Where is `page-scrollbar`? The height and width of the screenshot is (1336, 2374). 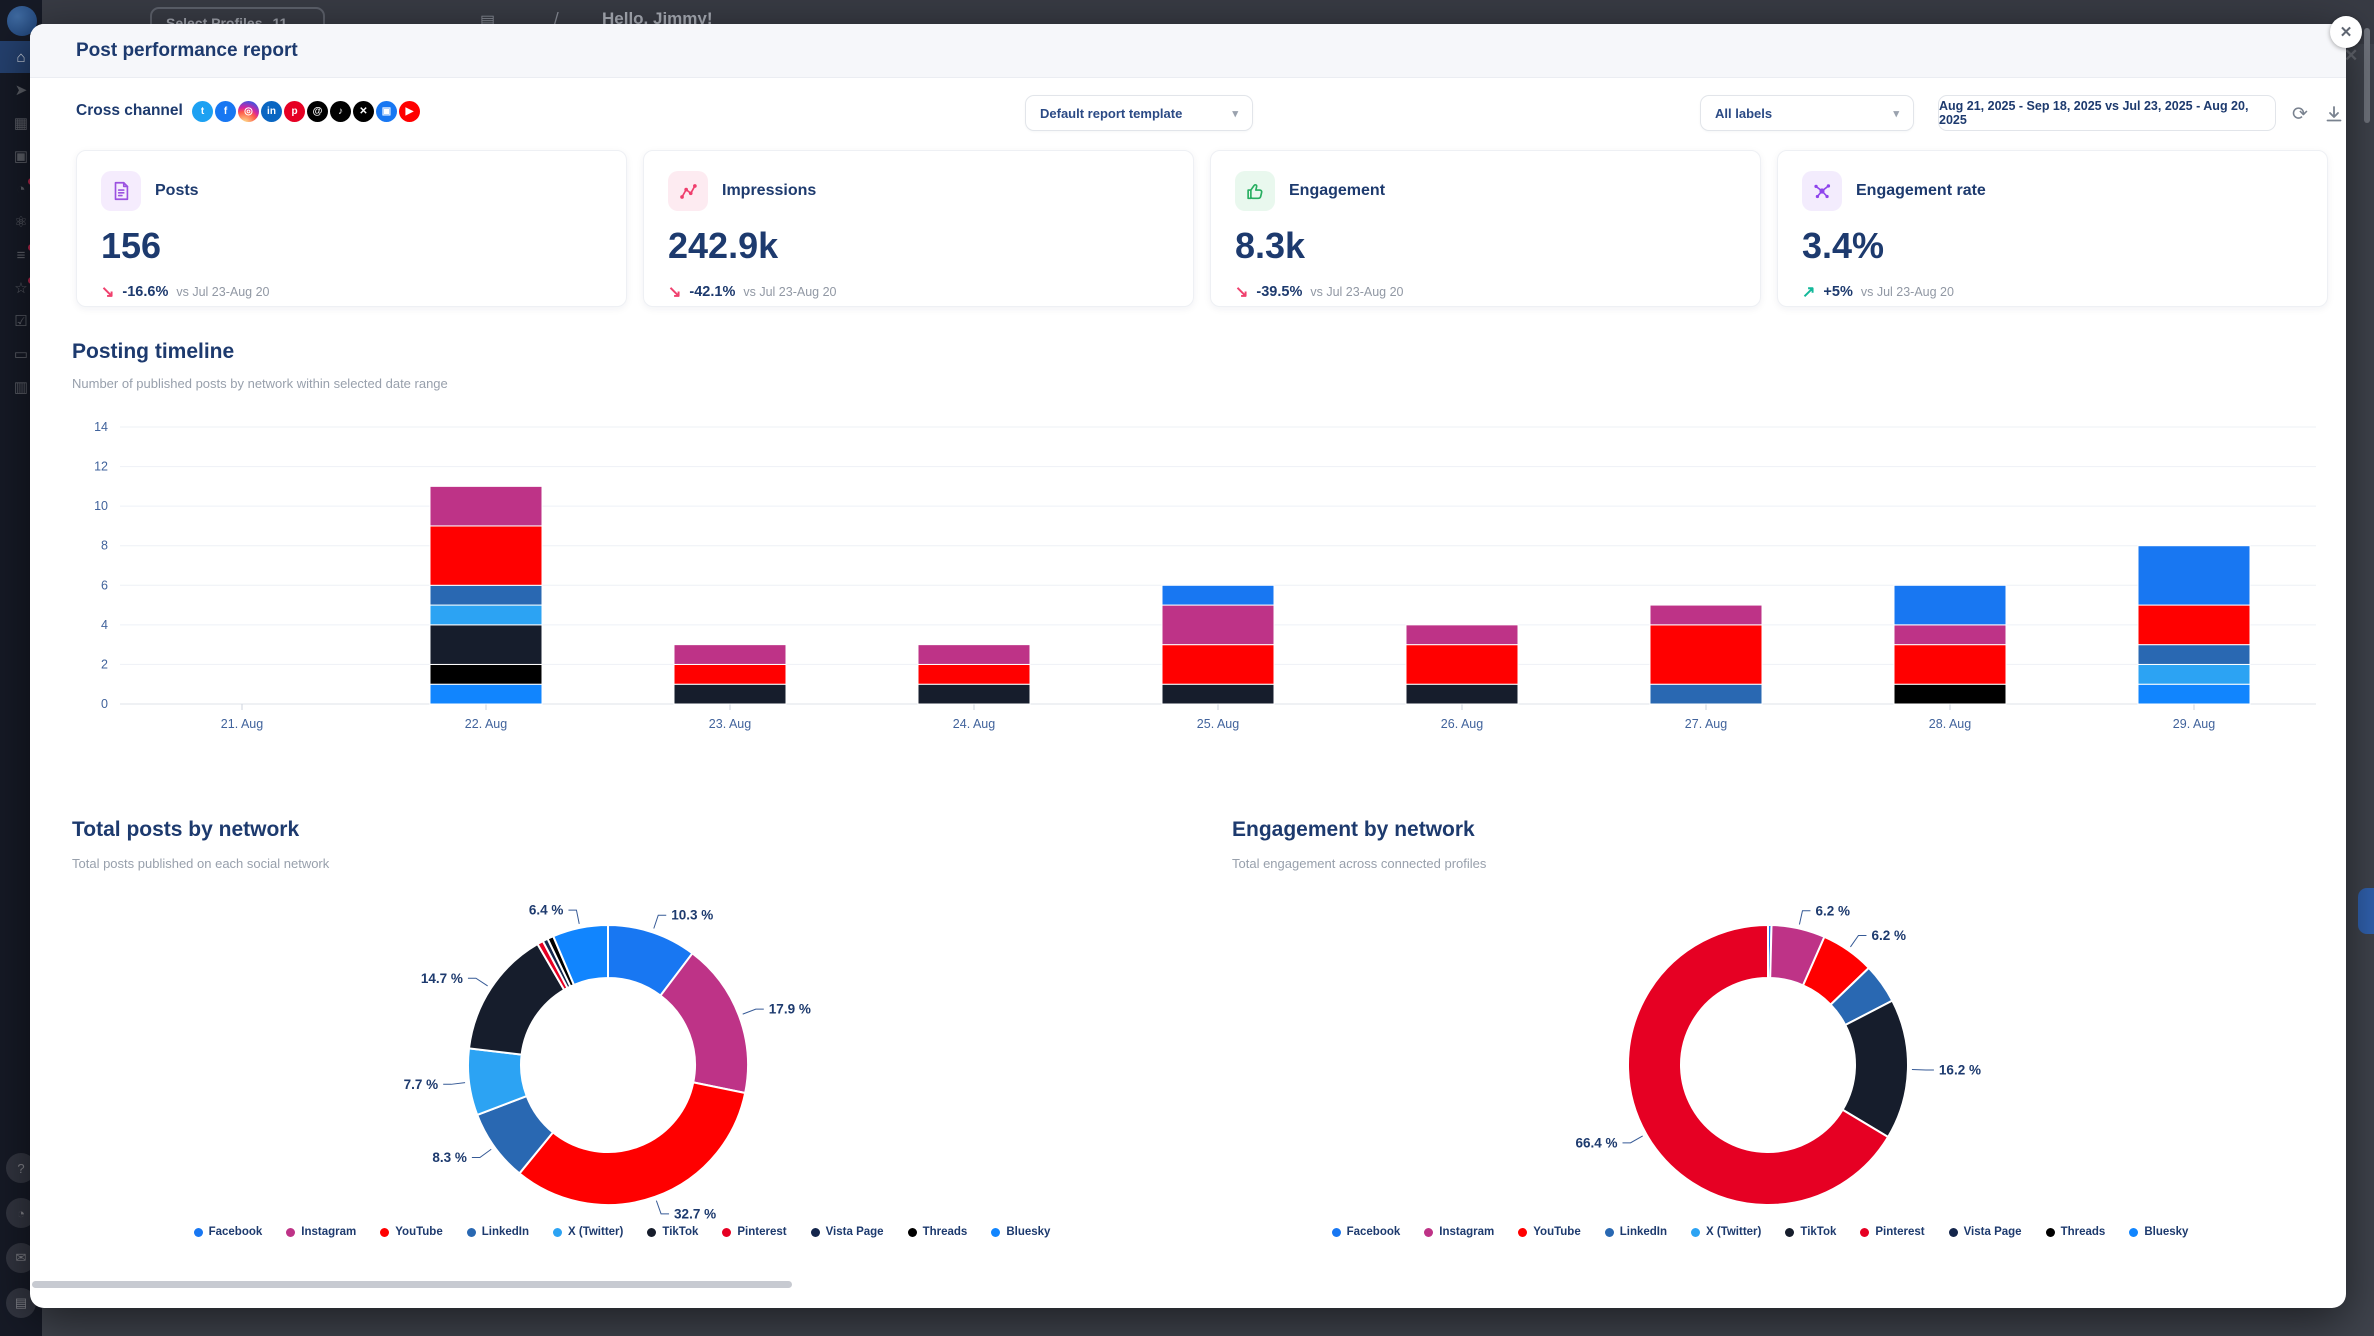 page-scrollbar is located at coordinates (2367, 75).